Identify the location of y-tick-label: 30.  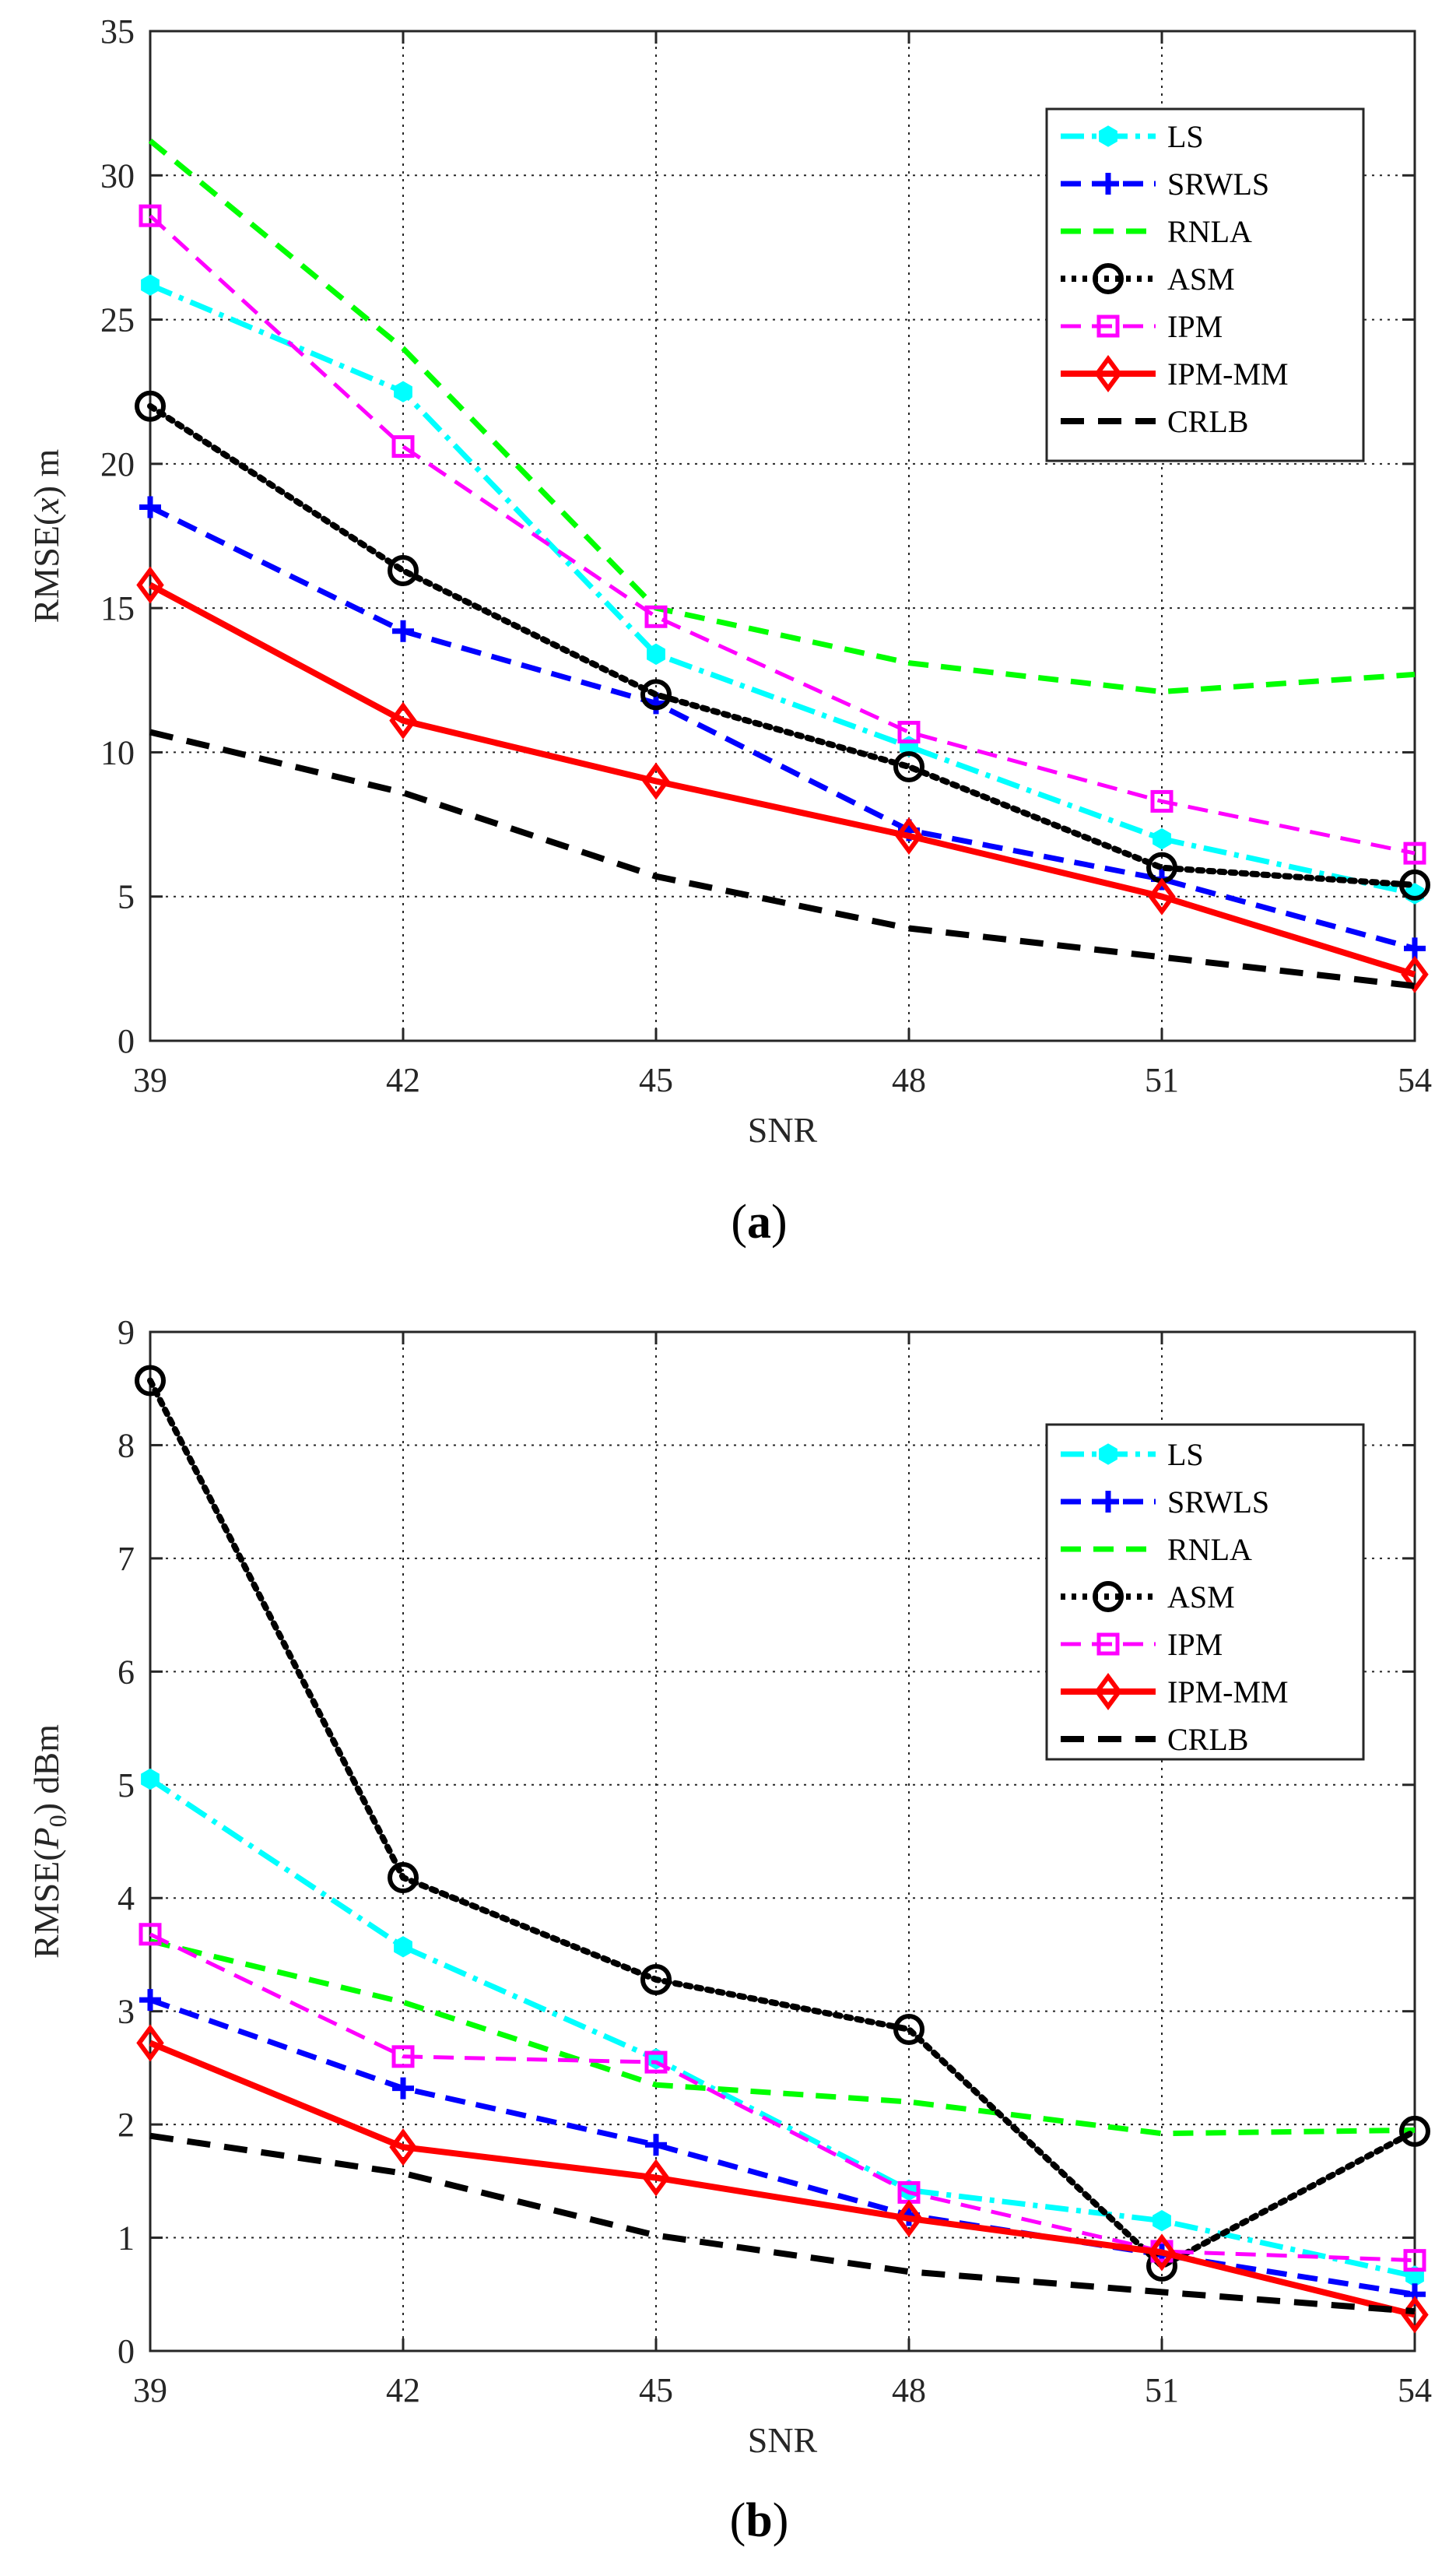
(118, 176).